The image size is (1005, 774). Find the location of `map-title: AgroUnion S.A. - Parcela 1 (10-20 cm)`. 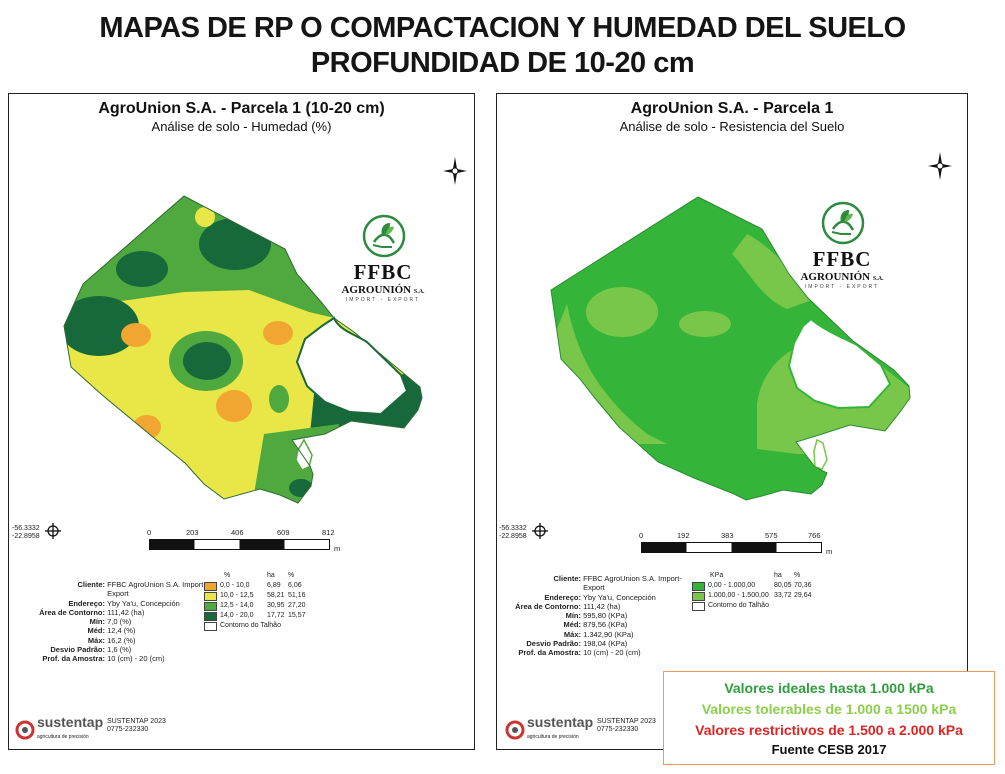

map-title: AgroUnion S.A. - Parcela 1 (10-20 cm) is located at coordinates (241, 108).